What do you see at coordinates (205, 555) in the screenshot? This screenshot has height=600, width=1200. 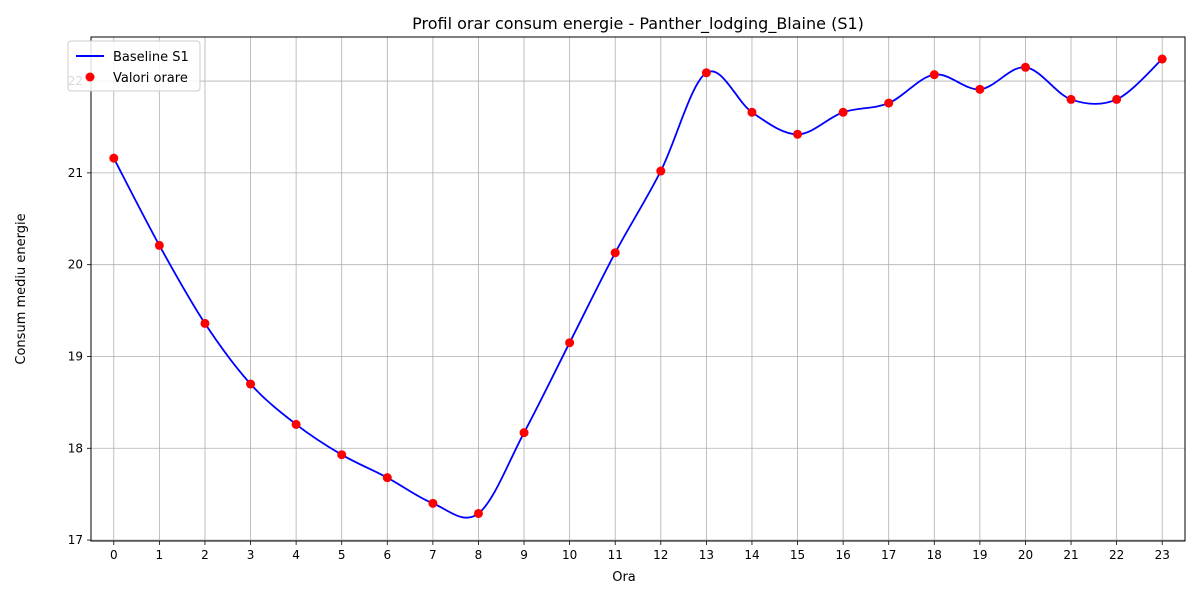 I see `x-tick-label: 2` at bounding box center [205, 555].